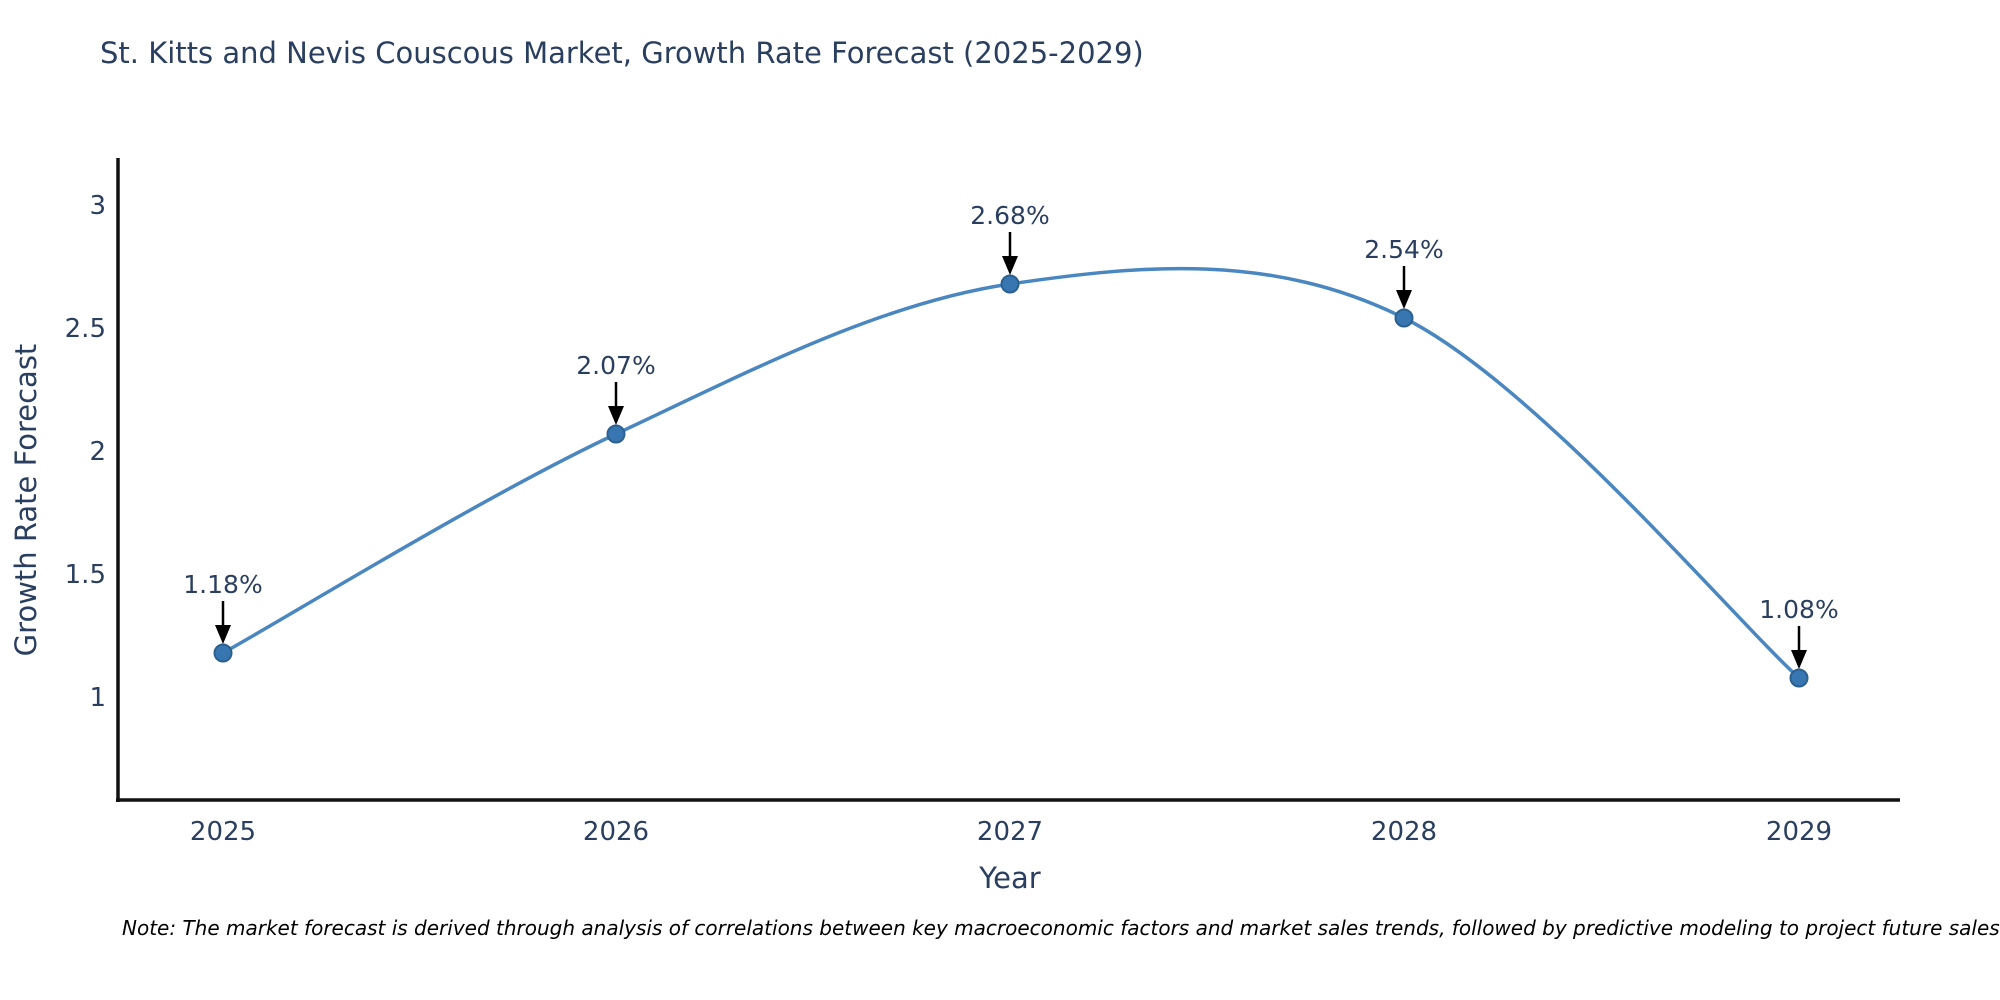 The width and height of the screenshot is (2000, 1000). Describe the element at coordinates (1010, 284) in the screenshot. I see `data-point-2027` at that location.